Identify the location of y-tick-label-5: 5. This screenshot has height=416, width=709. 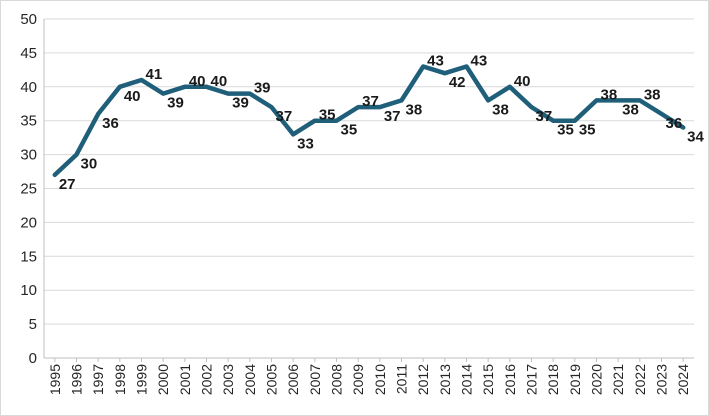
(33, 324).